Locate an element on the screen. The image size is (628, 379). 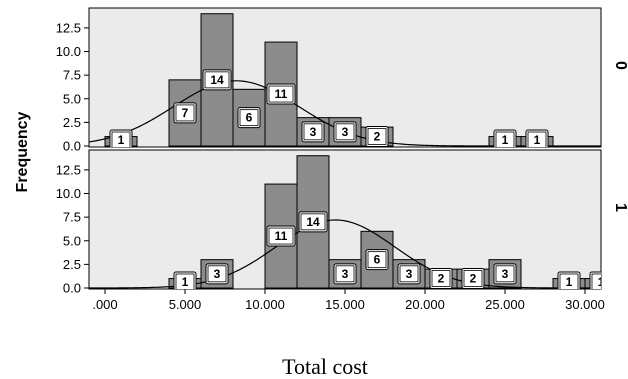
data-label-text: 7 is located at coordinates (185, 113).